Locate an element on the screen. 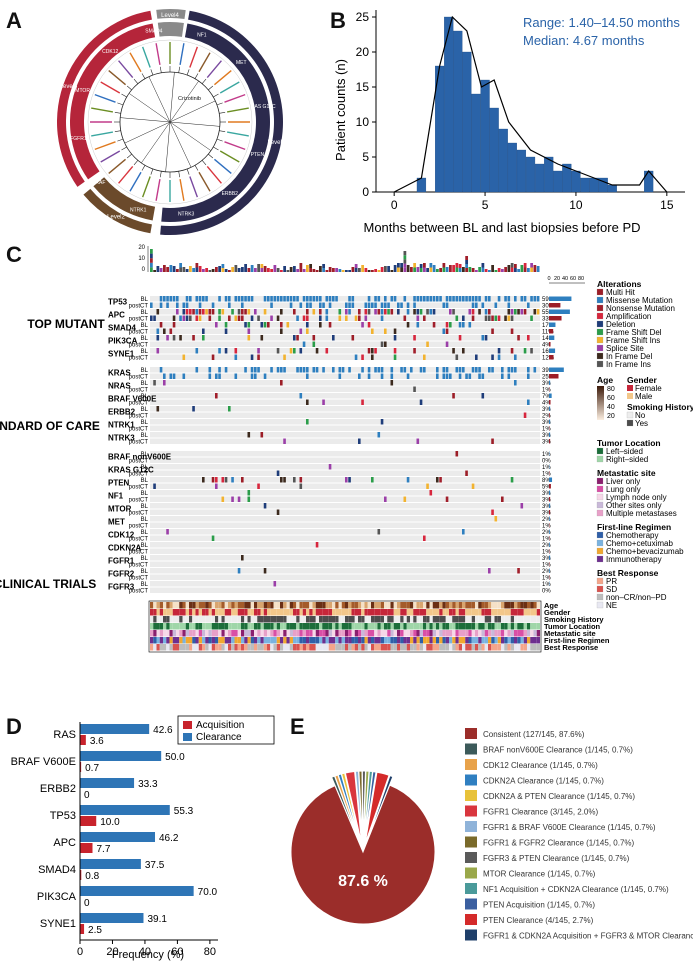 This screenshot has height=967, width=693. gene-name: MTOR is located at coordinates (120, 509).